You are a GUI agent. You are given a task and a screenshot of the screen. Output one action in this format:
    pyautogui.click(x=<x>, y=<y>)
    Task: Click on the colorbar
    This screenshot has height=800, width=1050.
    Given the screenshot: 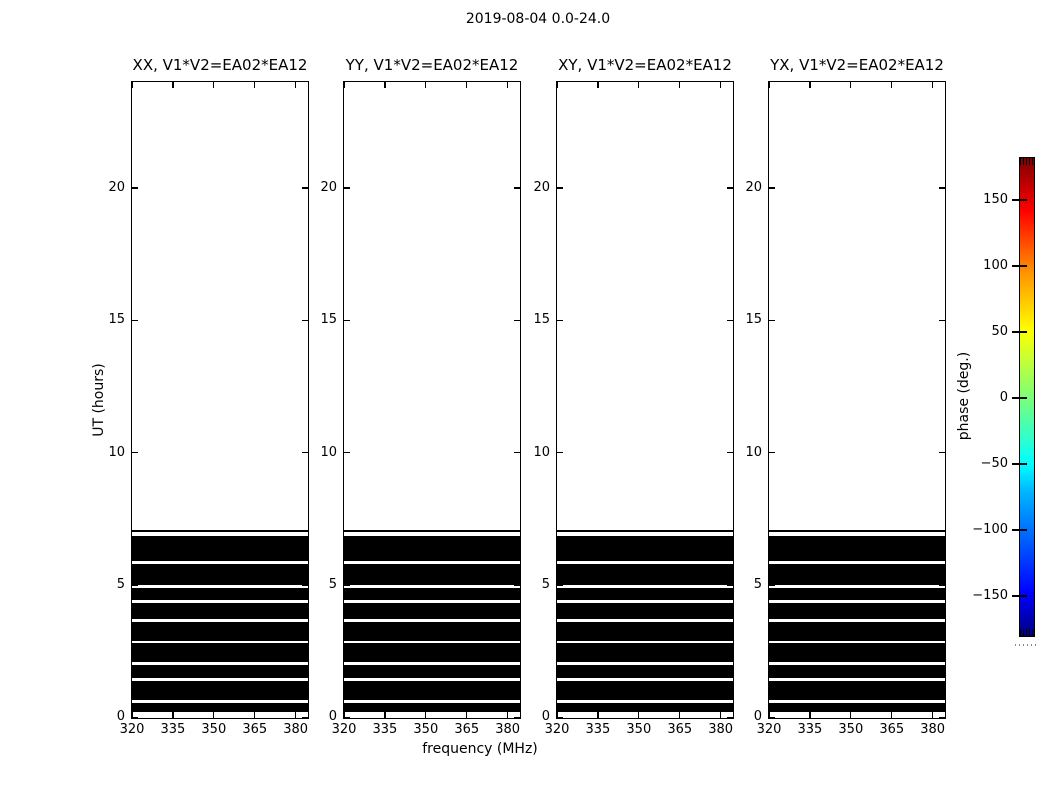 What is the action you would take?
    pyautogui.click(x=1027, y=397)
    